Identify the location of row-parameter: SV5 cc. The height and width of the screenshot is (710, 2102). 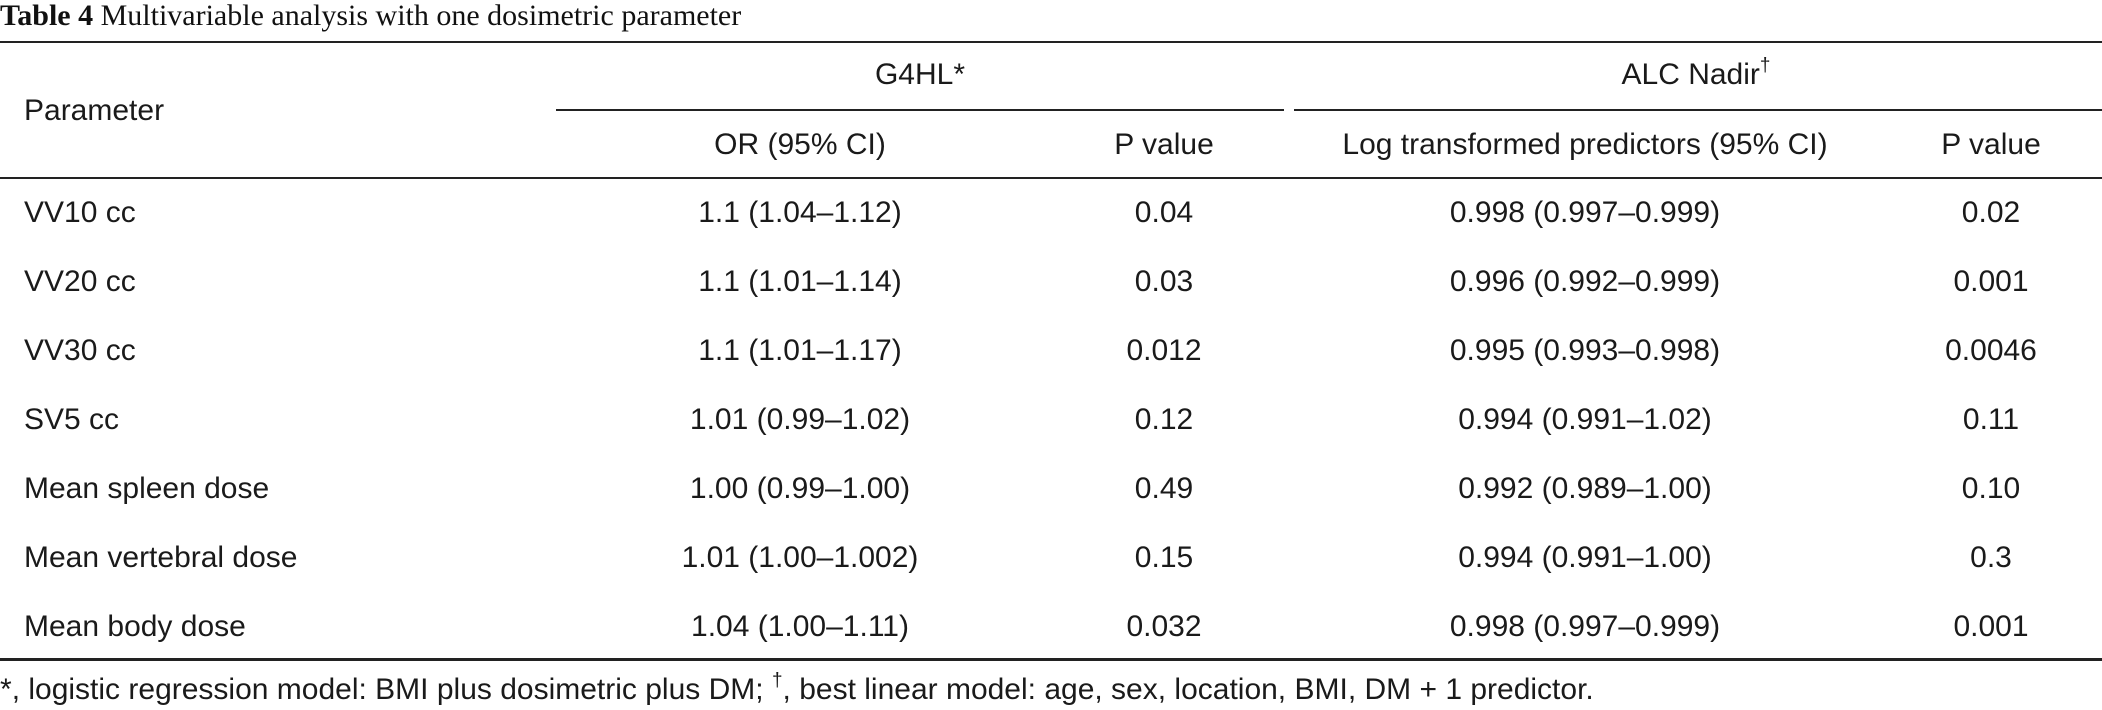
(72, 419).